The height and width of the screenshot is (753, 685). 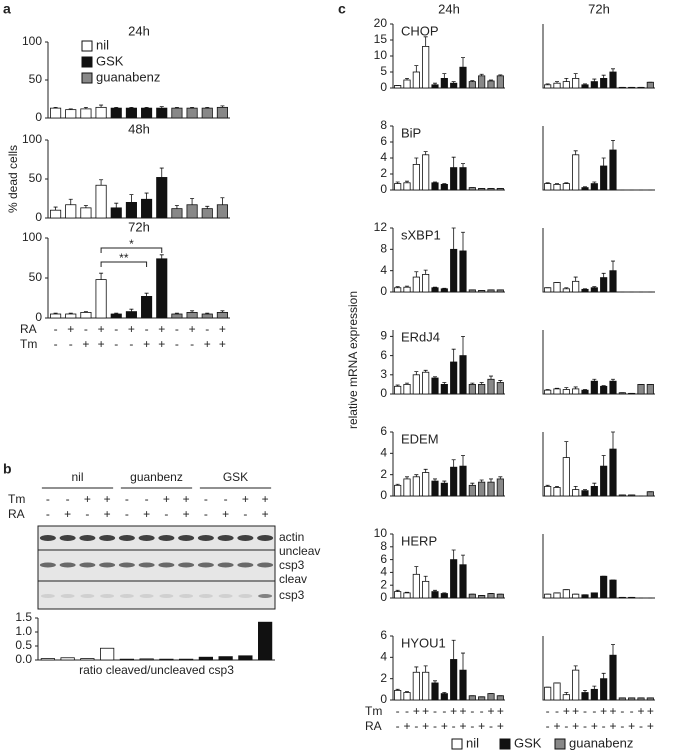 I want to click on row-name: Tm, so click(x=16, y=499).